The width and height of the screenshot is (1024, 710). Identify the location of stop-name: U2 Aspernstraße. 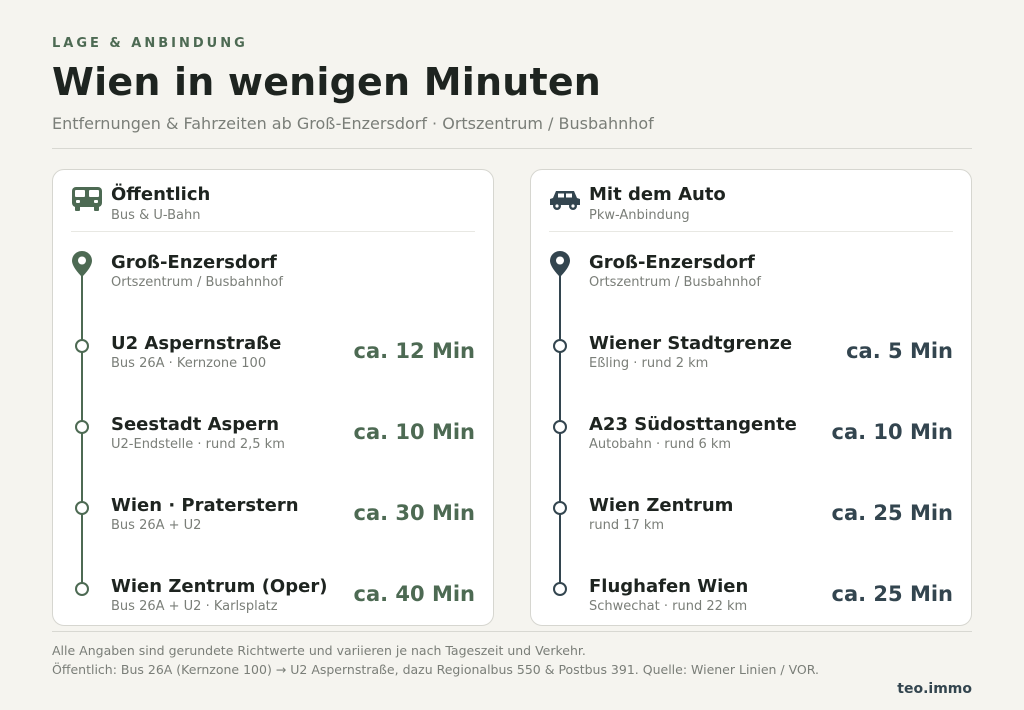
(196, 343).